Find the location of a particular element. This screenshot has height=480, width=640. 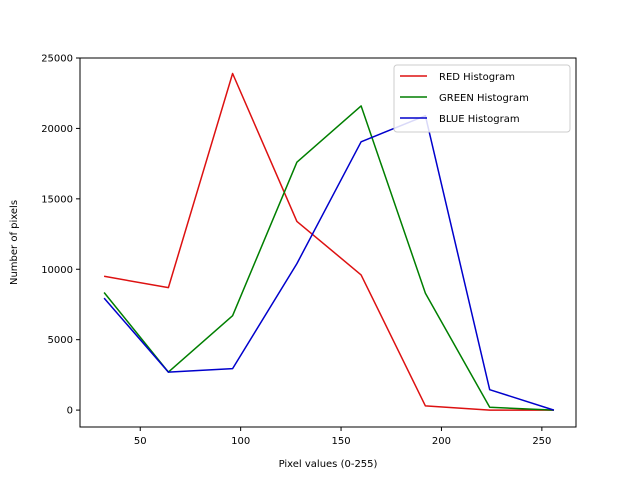

legend-box is located at coordinates (482, 98).